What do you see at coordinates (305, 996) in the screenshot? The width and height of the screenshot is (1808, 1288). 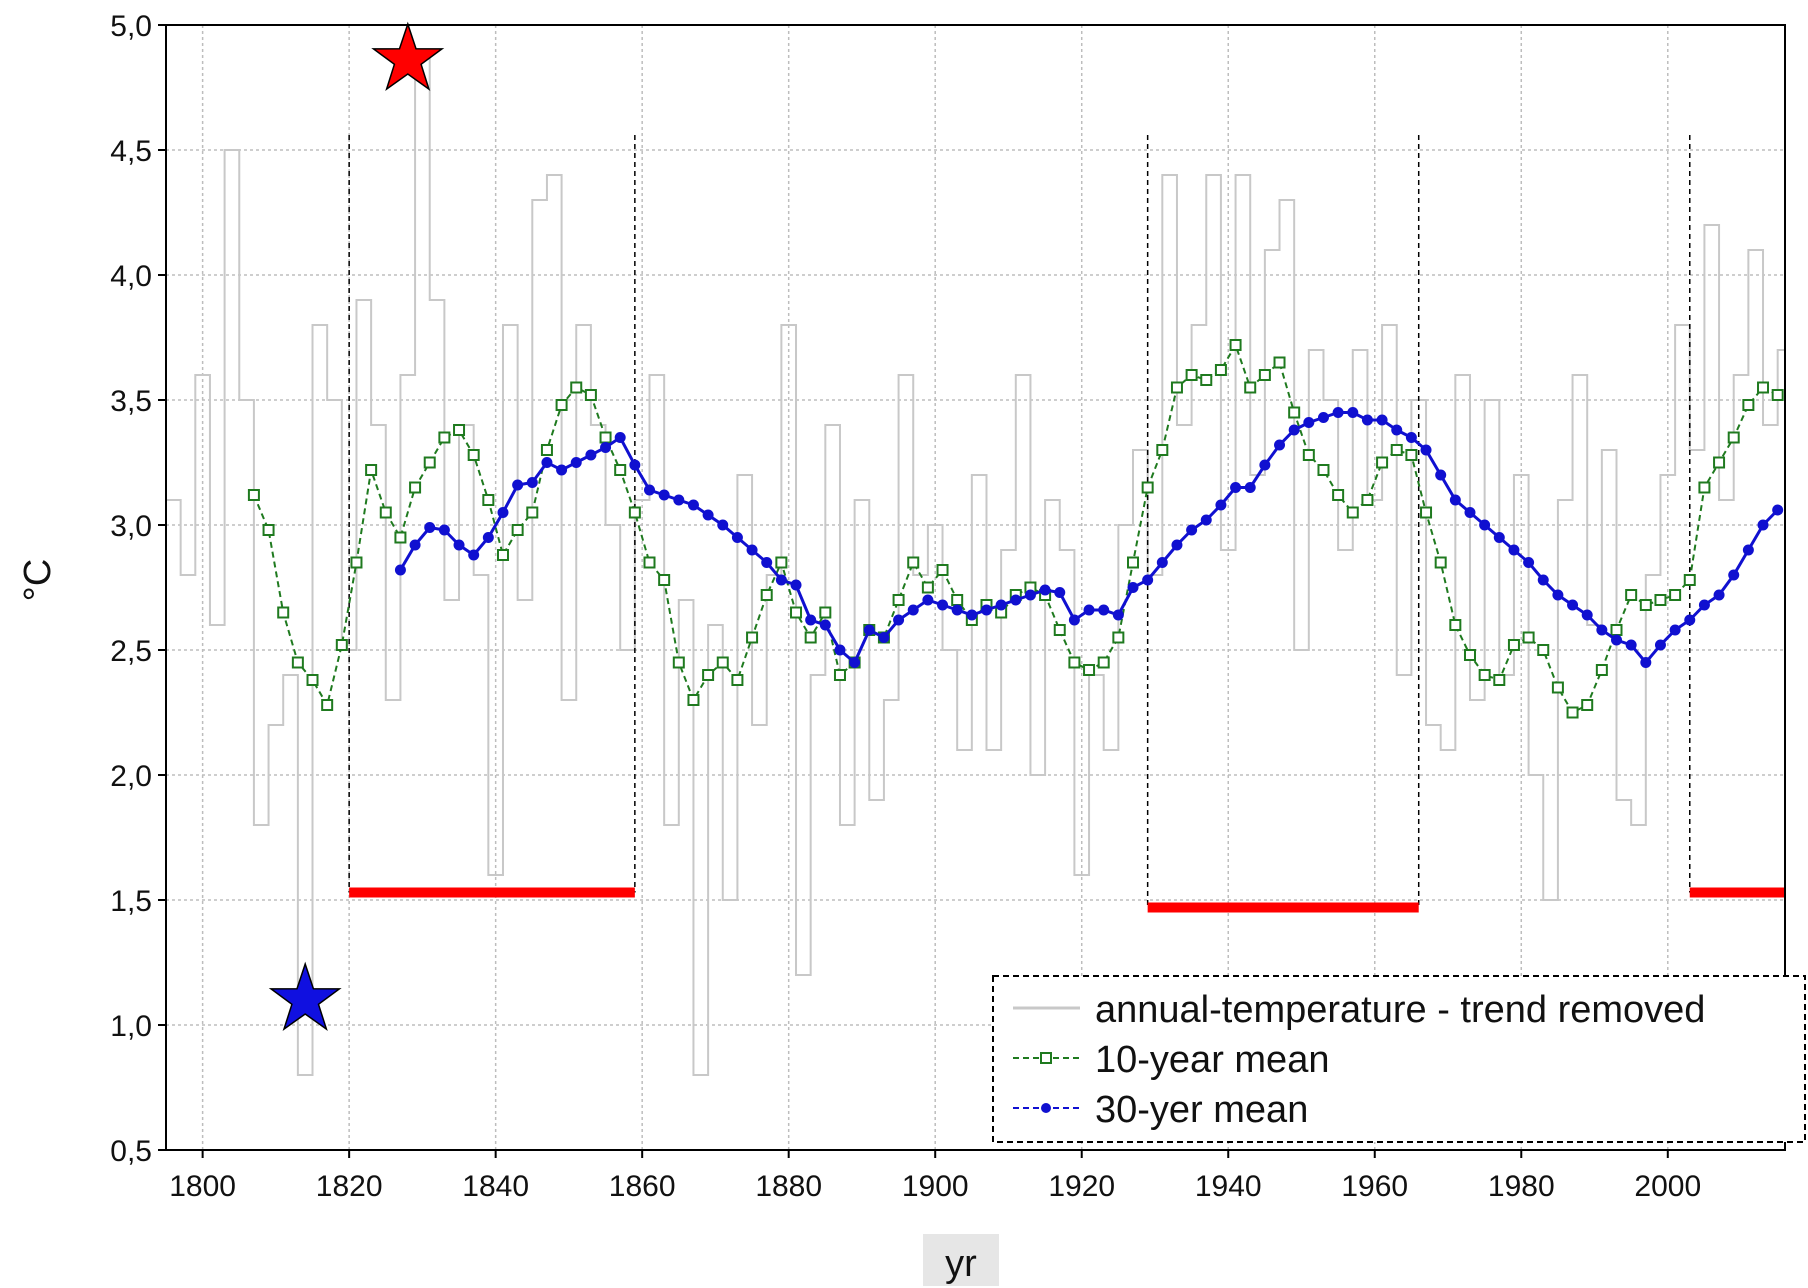 I see `star-marker` at bounding box center [305, 996].